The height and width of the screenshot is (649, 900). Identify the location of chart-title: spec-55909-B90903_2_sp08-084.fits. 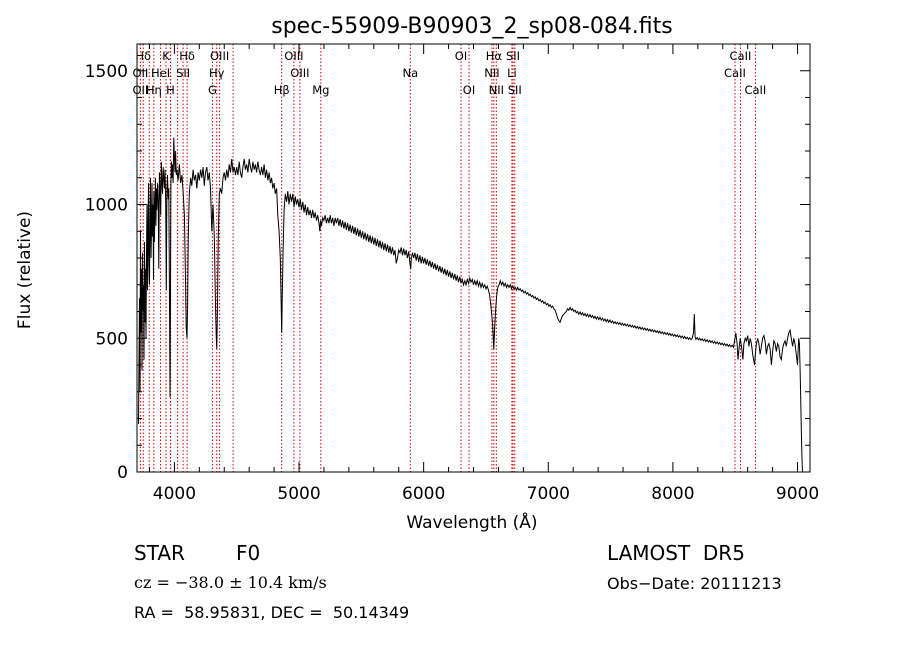
(472, 26).